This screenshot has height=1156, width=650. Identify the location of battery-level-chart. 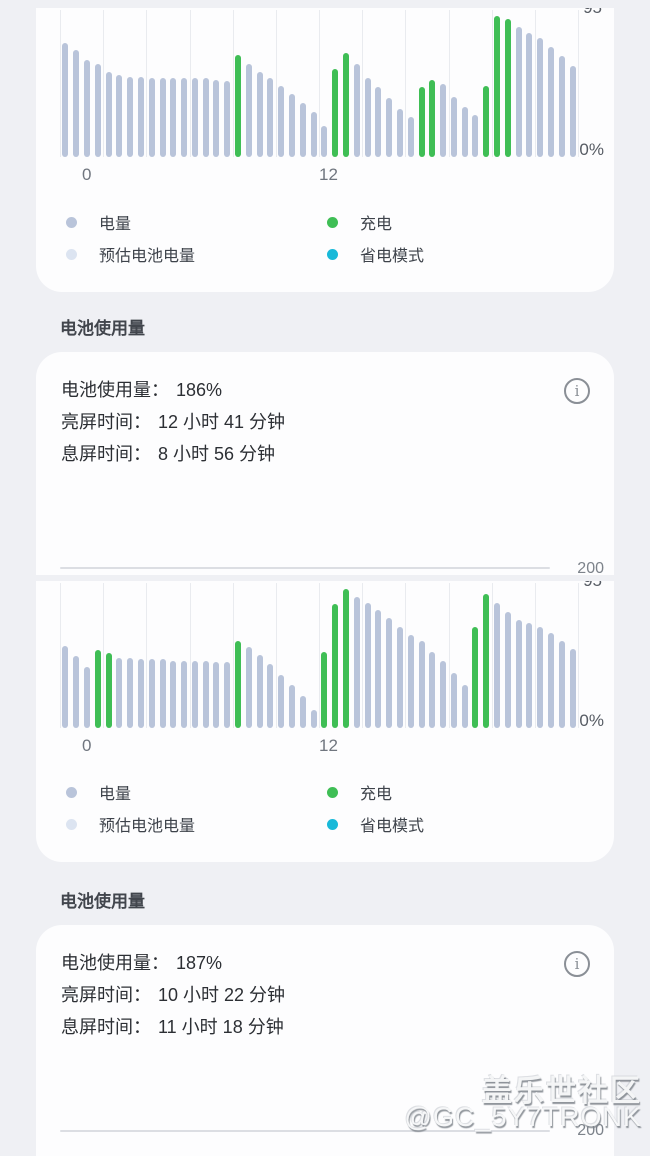
(319, 83).